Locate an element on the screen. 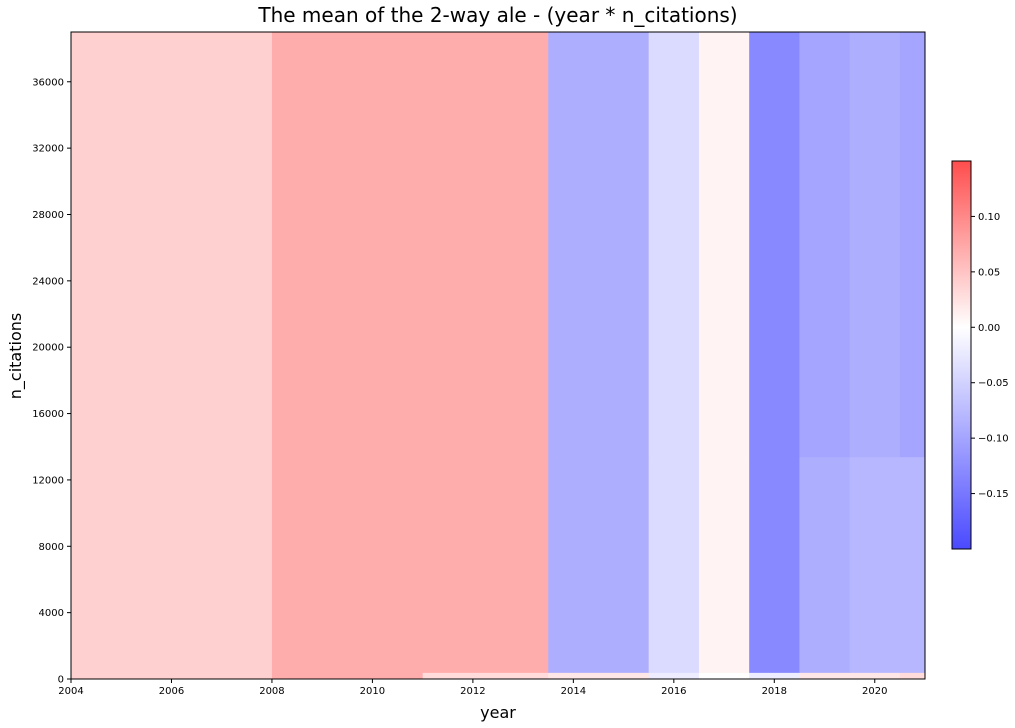 This screenshot has height=728, width=1015. y-tick-label: 12000 is located at coordinates (48, 480).